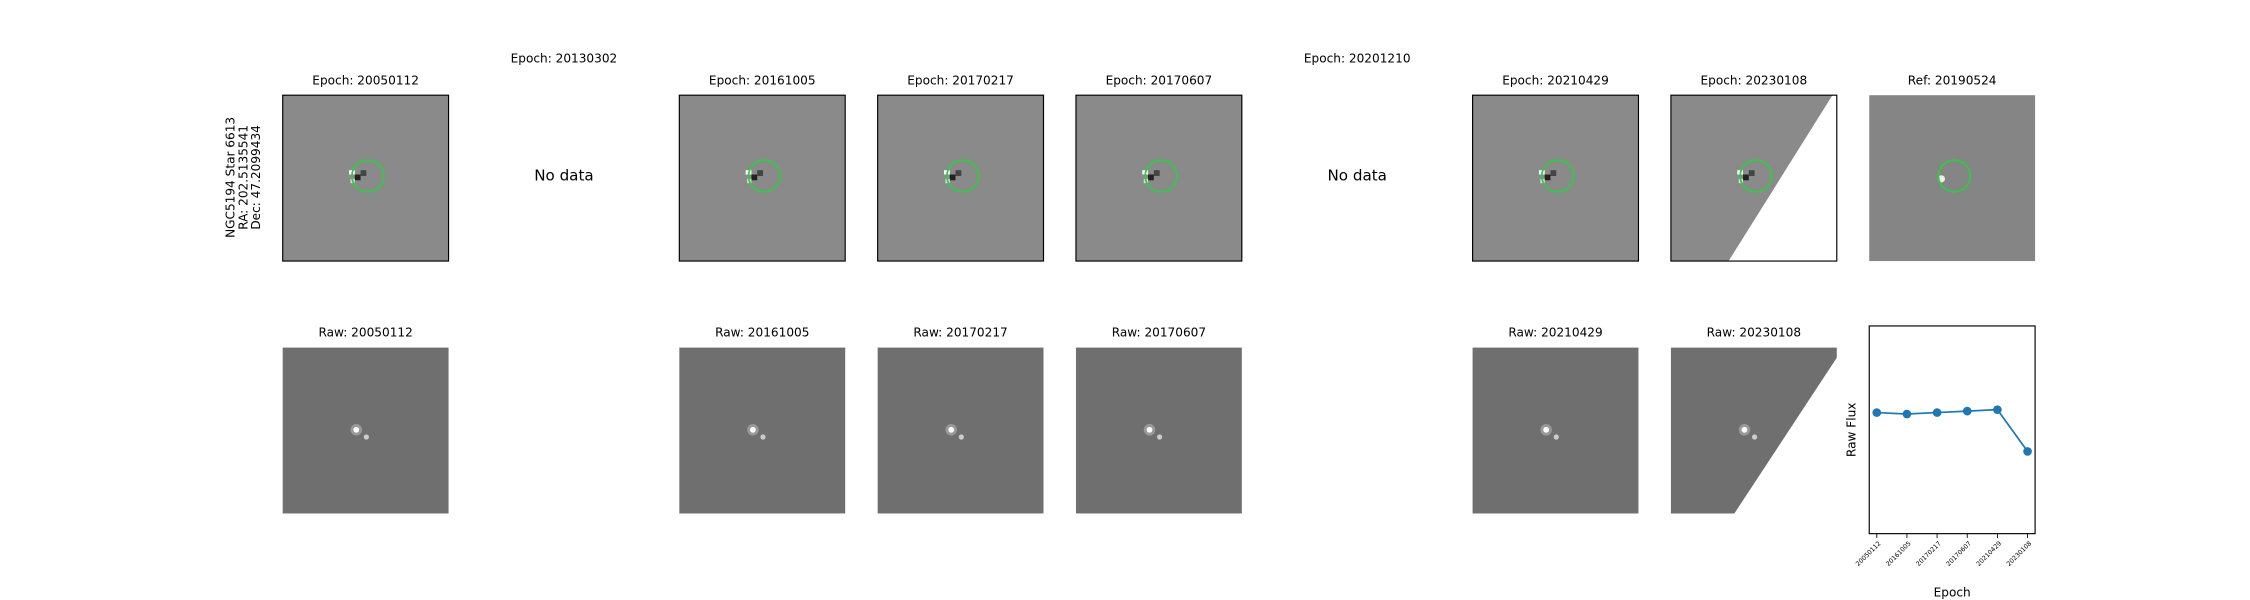  I want to click on x-tick-label: 20210429, so click(1989, 554).